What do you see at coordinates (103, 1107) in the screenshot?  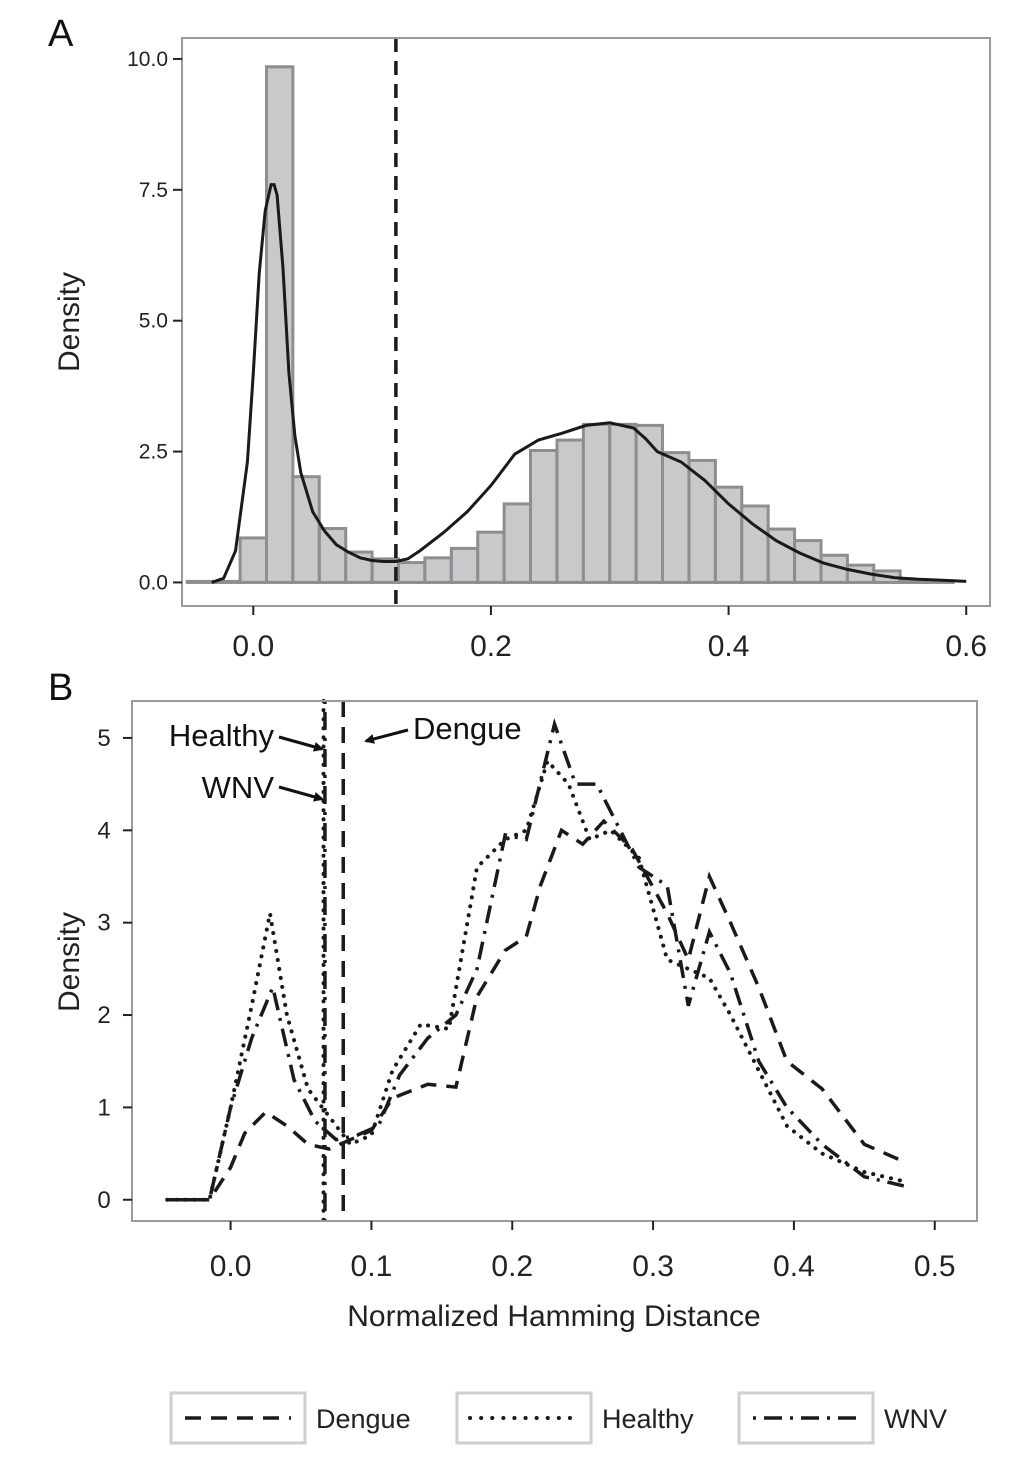 I see `y-tick-label: 1` at bounding box center [103, 1107].